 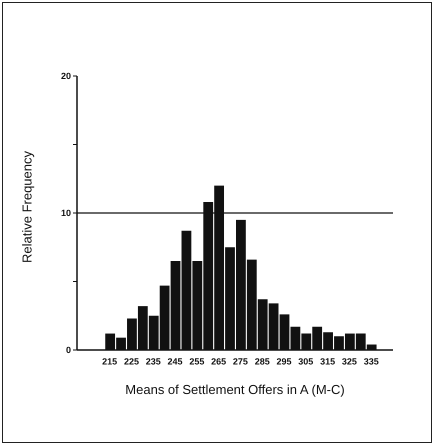 I want to click on x-tick-label: 245, so click(x=175, y=361).